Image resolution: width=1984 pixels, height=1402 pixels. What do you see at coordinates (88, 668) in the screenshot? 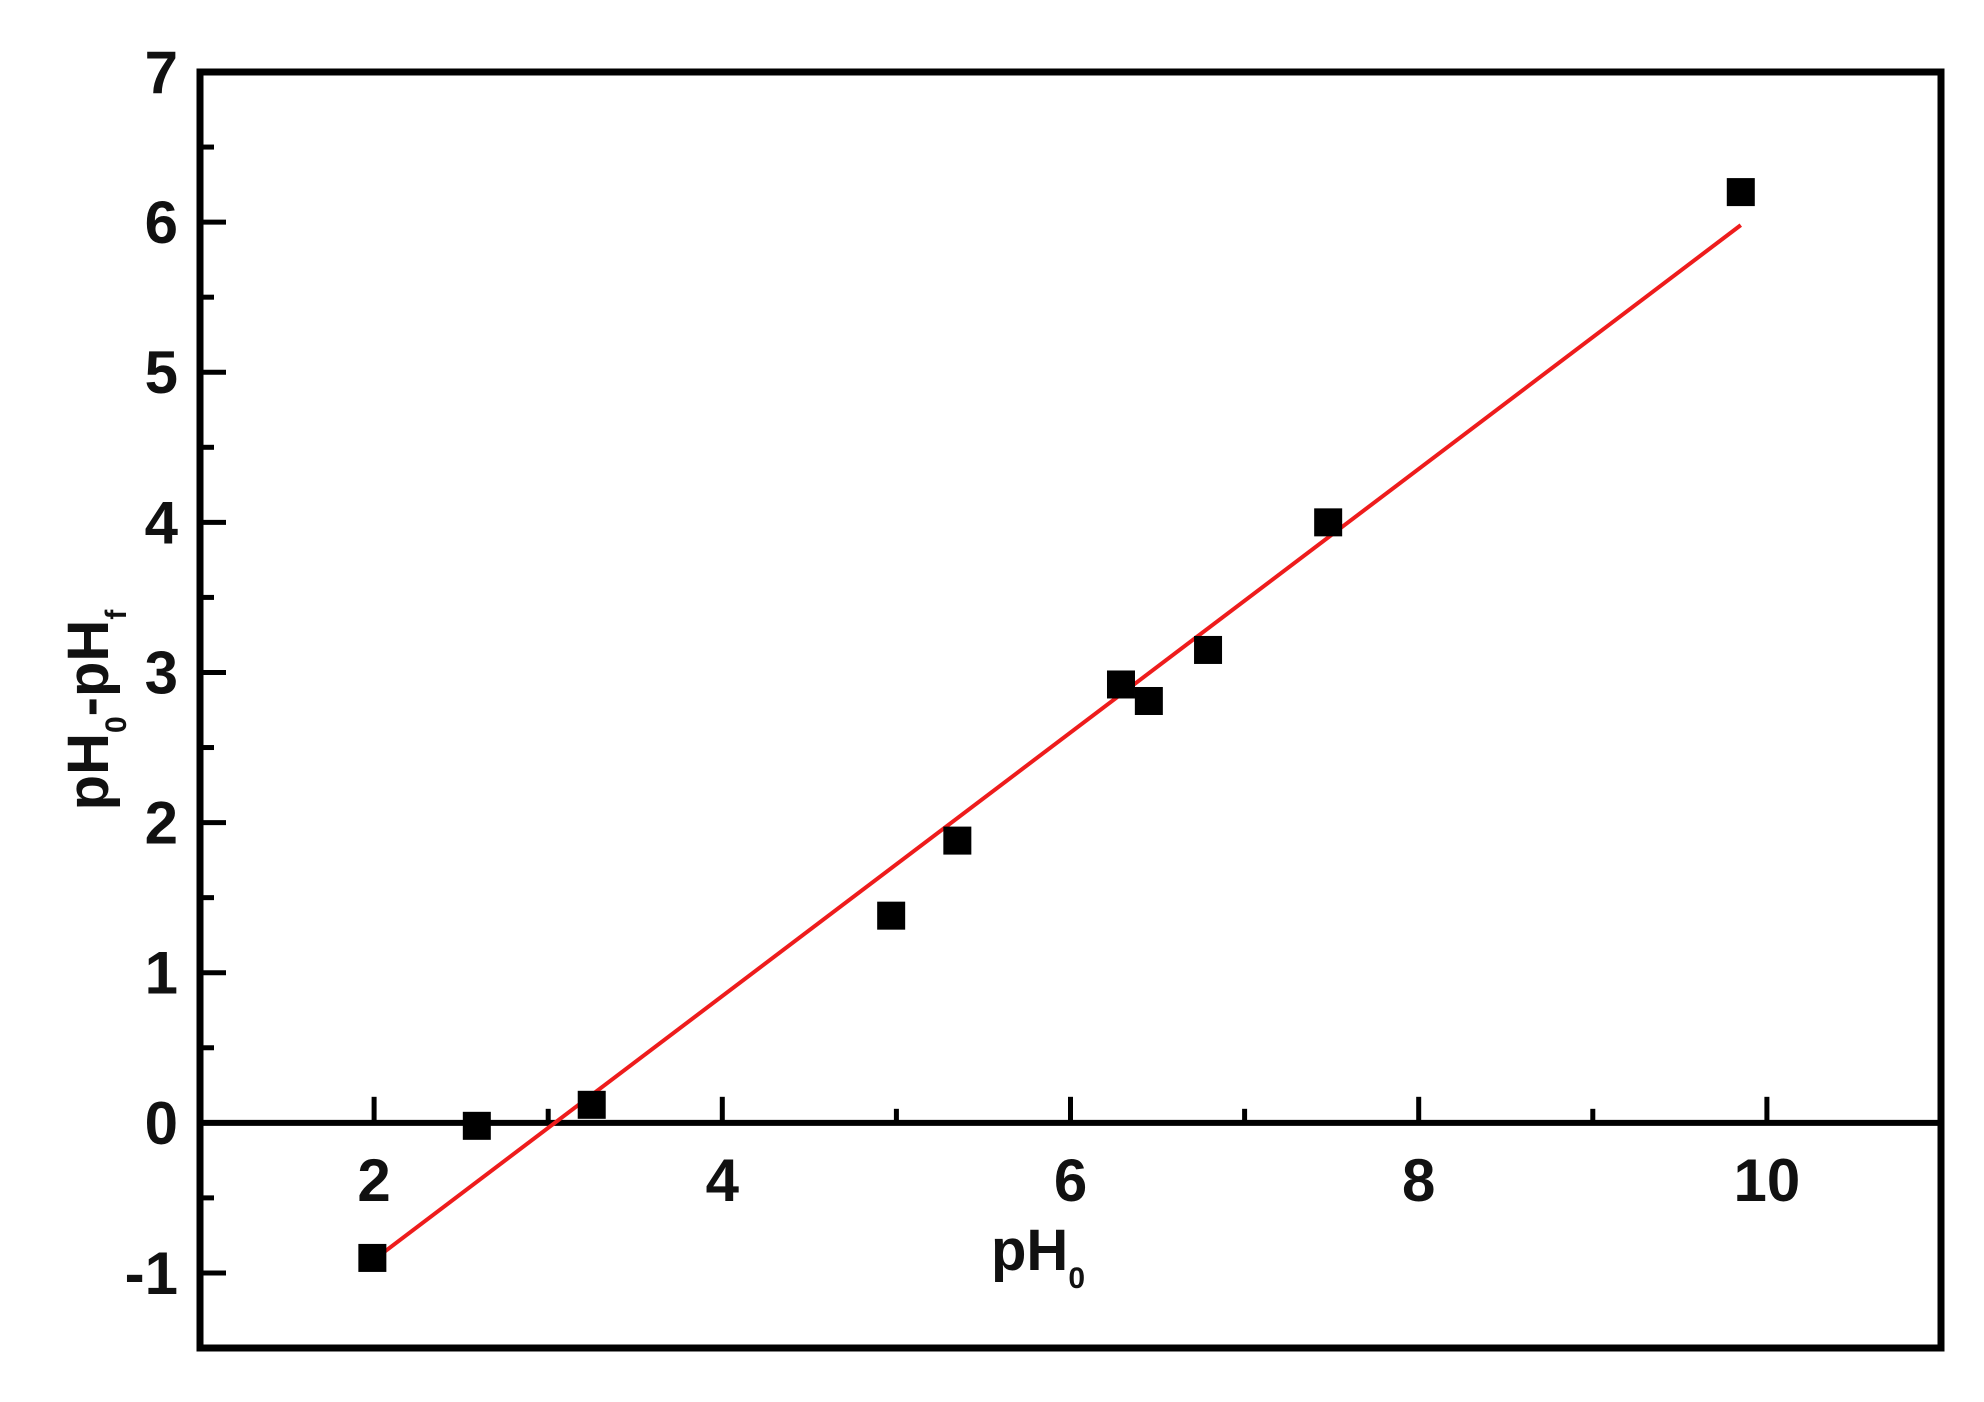
I see `y-axis-title-part2: -pH` at bounding box center [88, 668].